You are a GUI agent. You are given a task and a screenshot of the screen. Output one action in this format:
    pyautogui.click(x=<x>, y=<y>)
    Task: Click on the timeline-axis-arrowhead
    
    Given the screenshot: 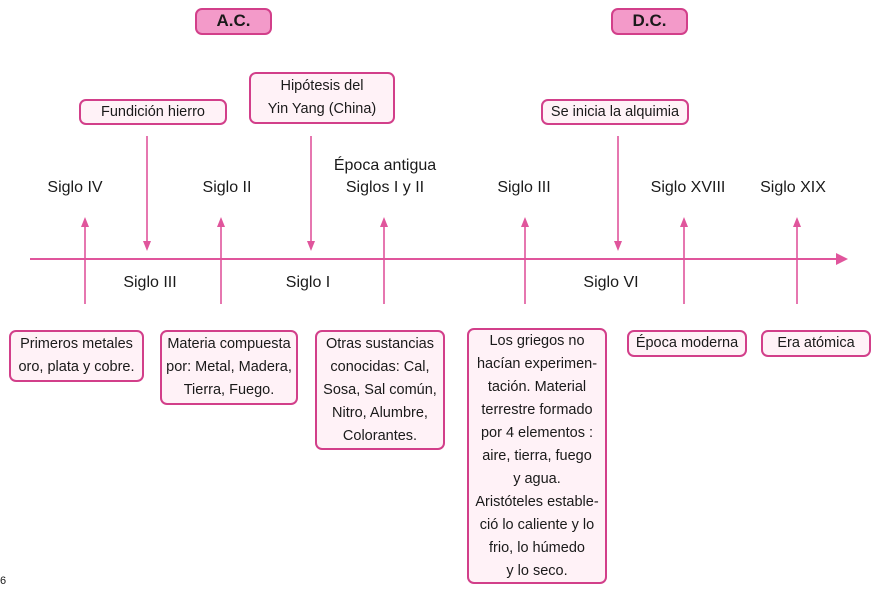 What is the action you would take?
    pyautogui.click(x=842, y=259)
    